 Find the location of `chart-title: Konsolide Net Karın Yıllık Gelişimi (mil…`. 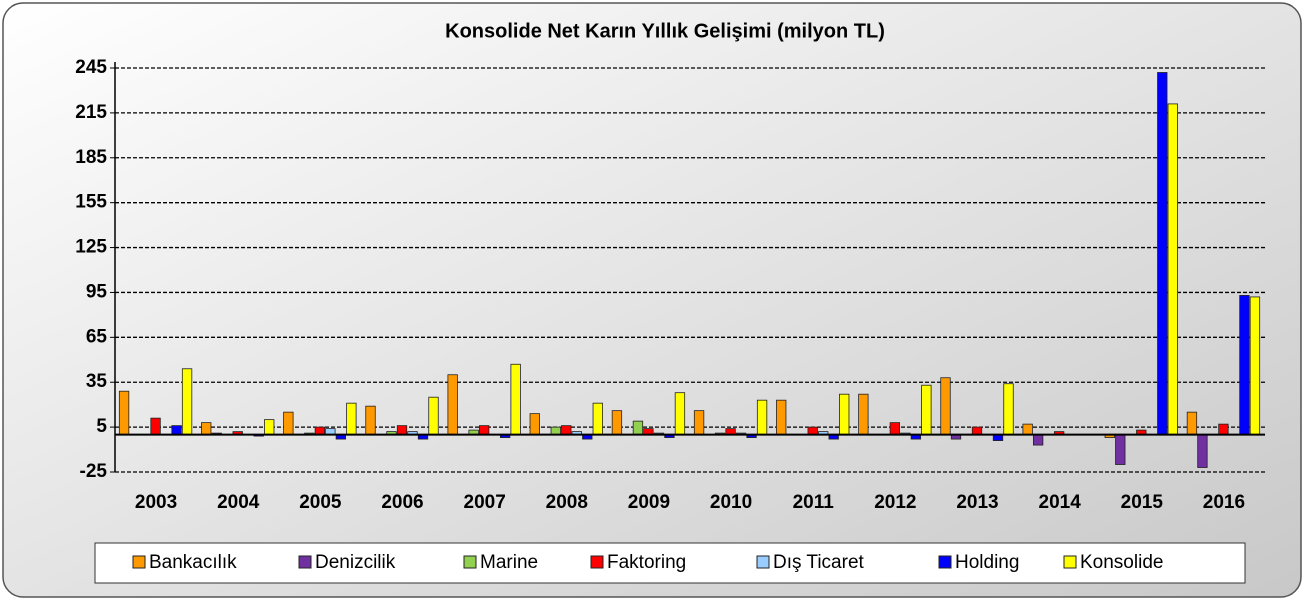

chart-title: Konsolide Net Karın Yıllık Gelişimi (mil… is located at coordinates (665, 31).